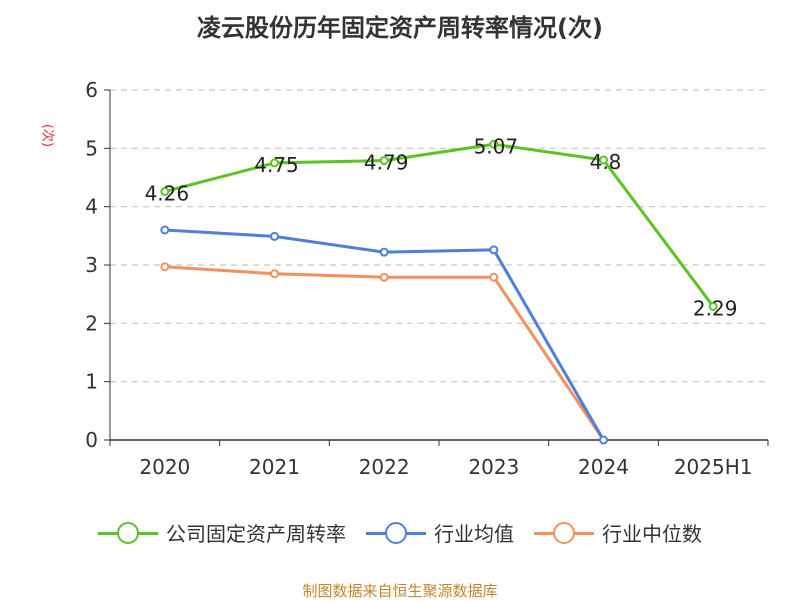 This screenshot has height=601, width=800. I want to click on chart-title: 凌云股份历年固定资产周转率情况(次), so click(400, 28).